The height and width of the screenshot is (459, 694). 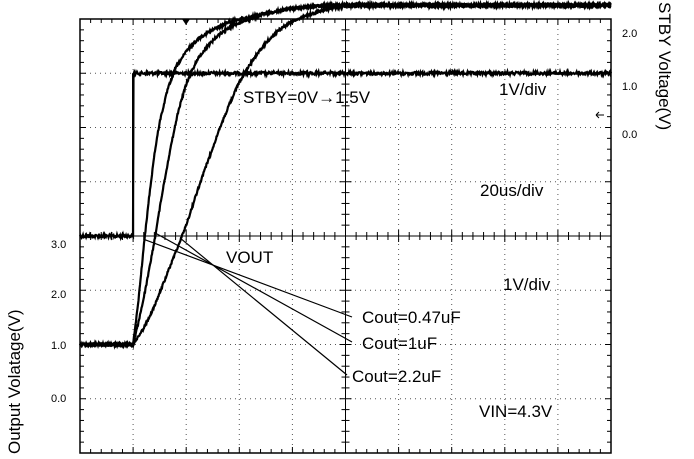 I want to click on left-tick-label: 0.0, so click(x=58, y=399).